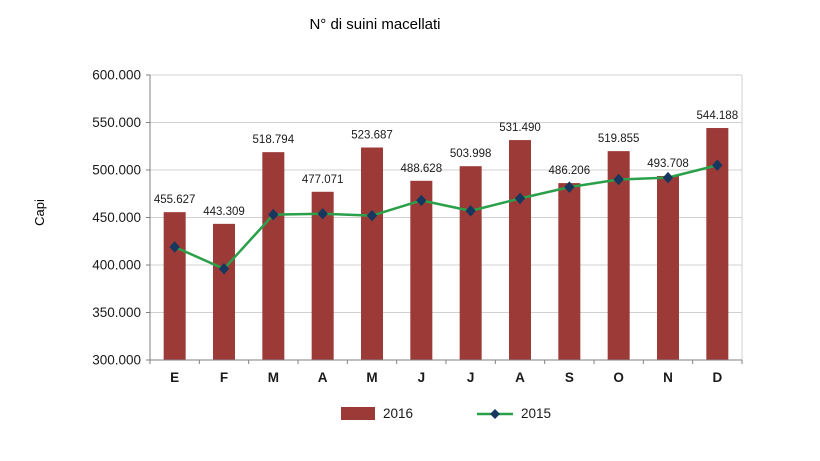 The height and width of the screenshot is (461, 820). Describe the element at coordinates (471, 154) in the screenshot. I see `bar-value-label: 503.998` at that location.